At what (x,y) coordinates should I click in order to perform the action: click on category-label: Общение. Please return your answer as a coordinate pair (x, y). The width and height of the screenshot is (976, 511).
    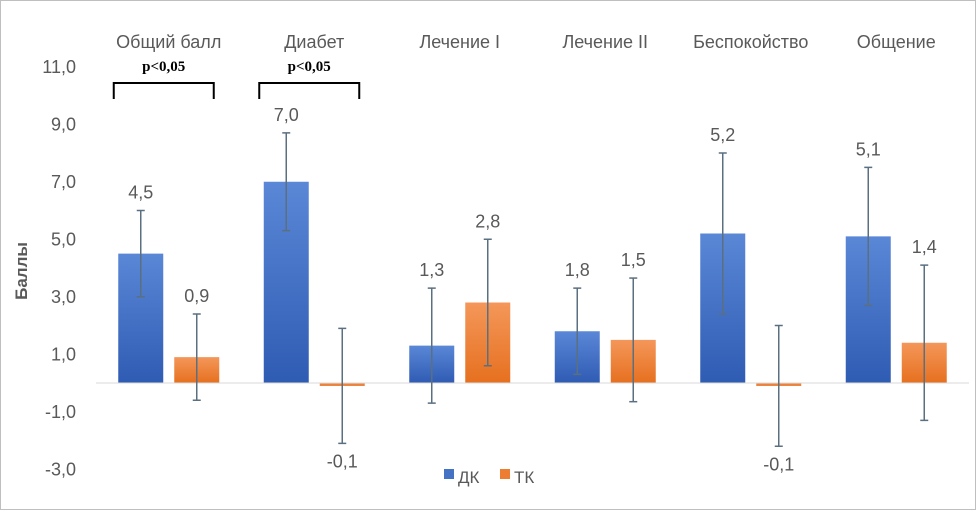
    Looking at the image, I should click on (896, 42).